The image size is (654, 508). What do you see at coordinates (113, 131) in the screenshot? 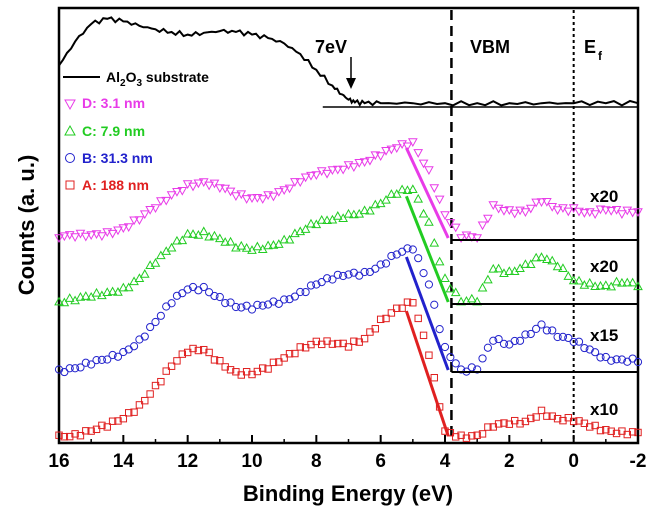
I see `legend-label-c: C: 7.9 nm` at bounding box center [113, 131].